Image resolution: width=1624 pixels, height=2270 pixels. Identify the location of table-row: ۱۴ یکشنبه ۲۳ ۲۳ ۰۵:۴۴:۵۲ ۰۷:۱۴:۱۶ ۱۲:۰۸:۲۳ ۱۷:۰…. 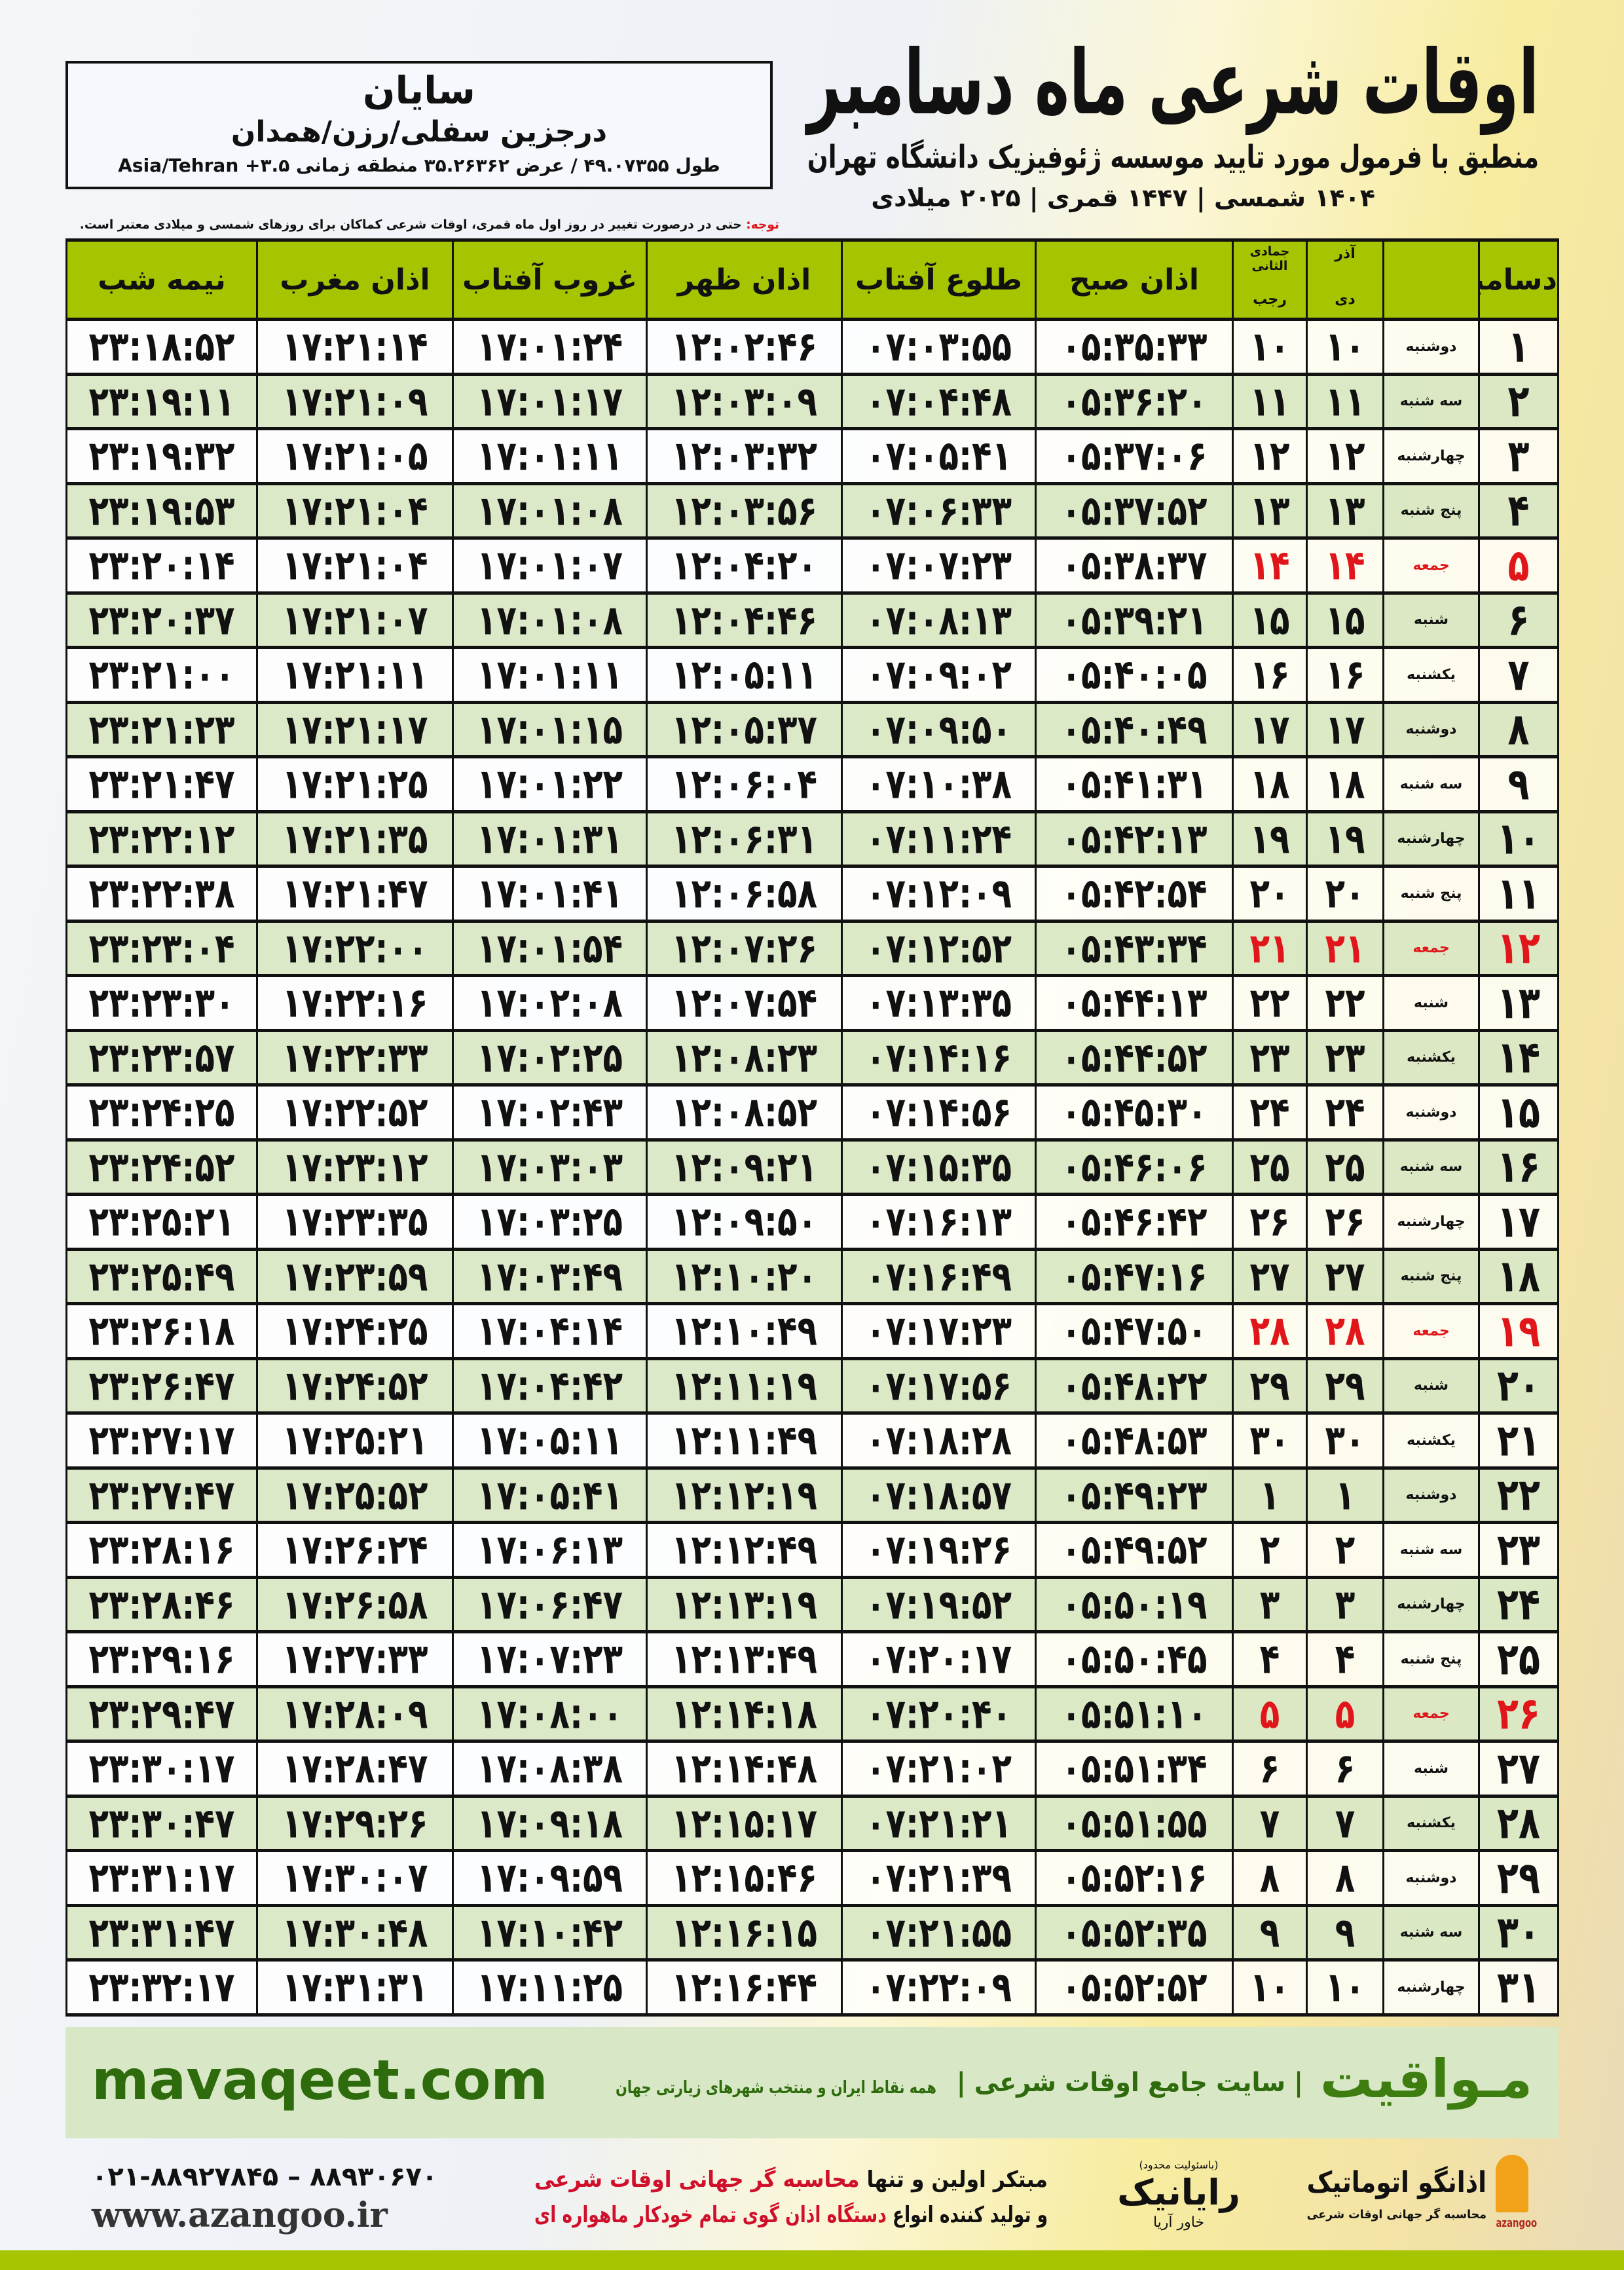
(812, 1058).